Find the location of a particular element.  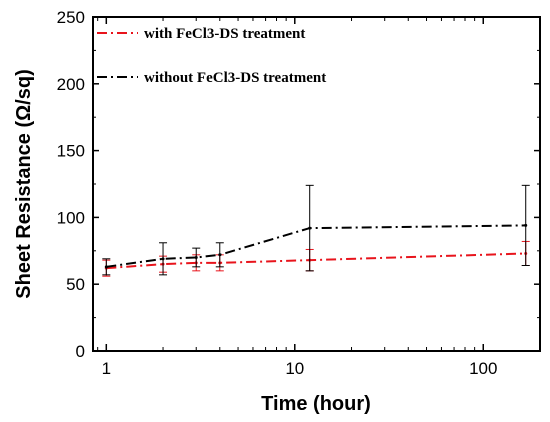

x-tick-label: 100 is located at coordinates (483, 368).